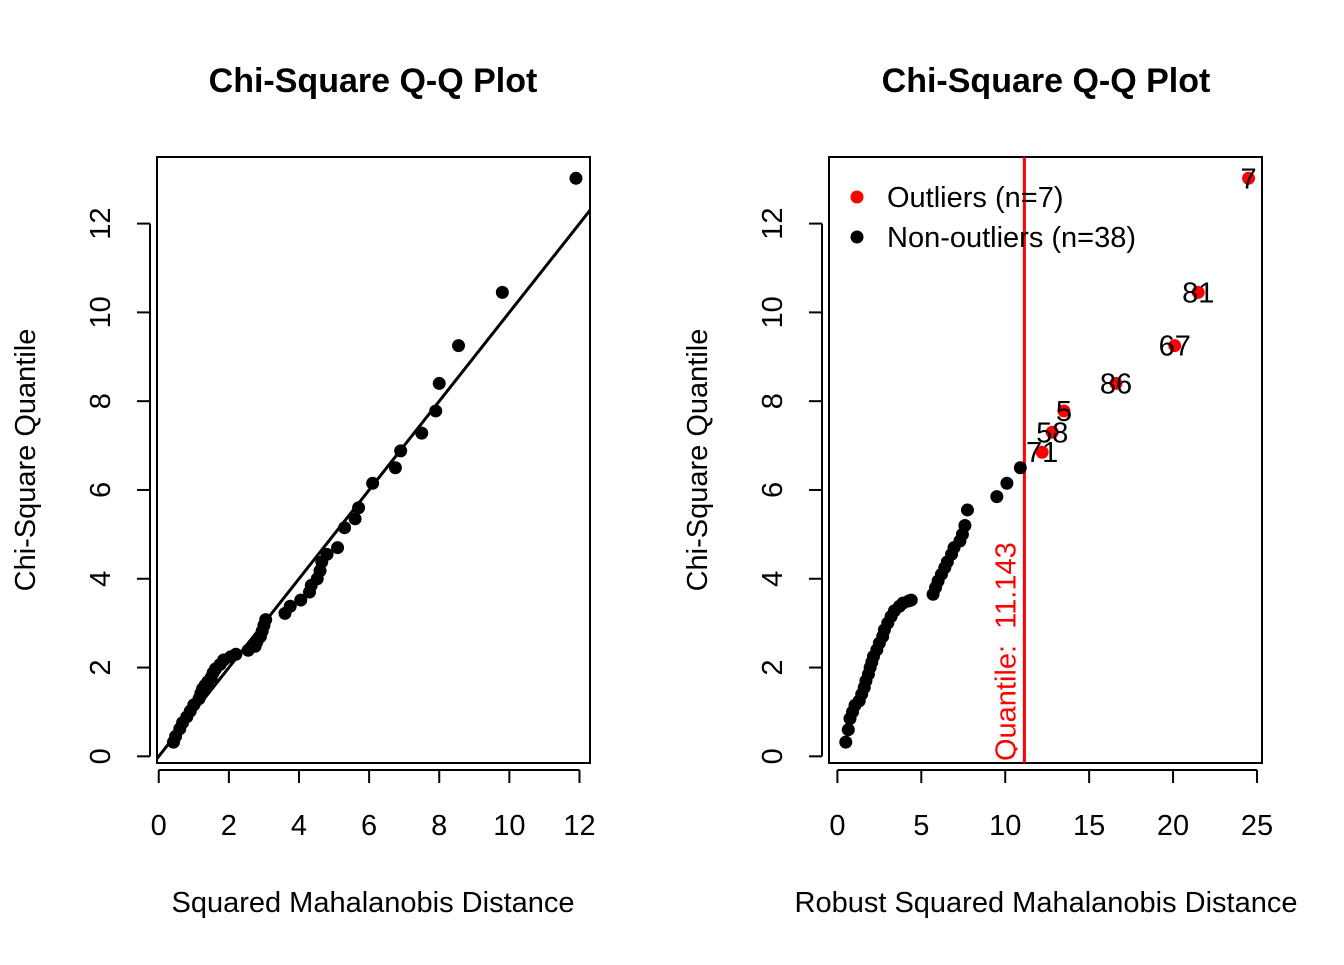 The height and width of the screenshot is (965, 1344). I want to click on p1-x-tick-label: 6, so click(369, 826).